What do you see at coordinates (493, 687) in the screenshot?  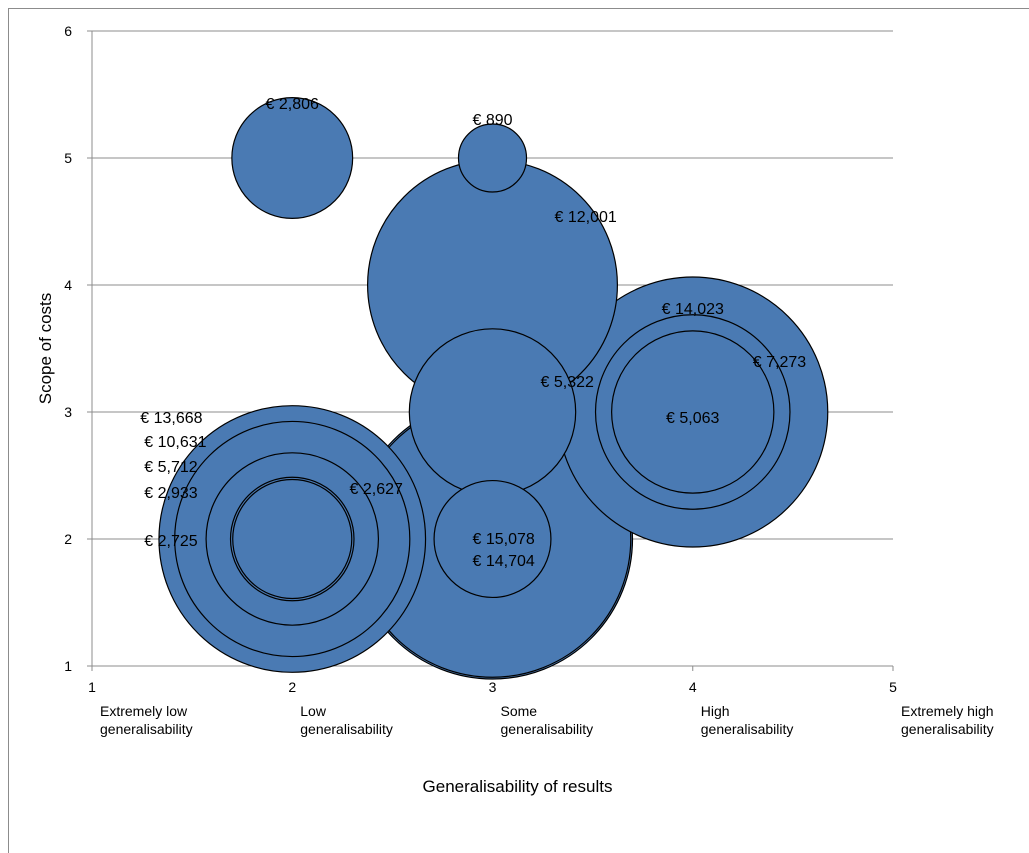 I see `x-tick-label: 3` at bounding box center [493, 687].